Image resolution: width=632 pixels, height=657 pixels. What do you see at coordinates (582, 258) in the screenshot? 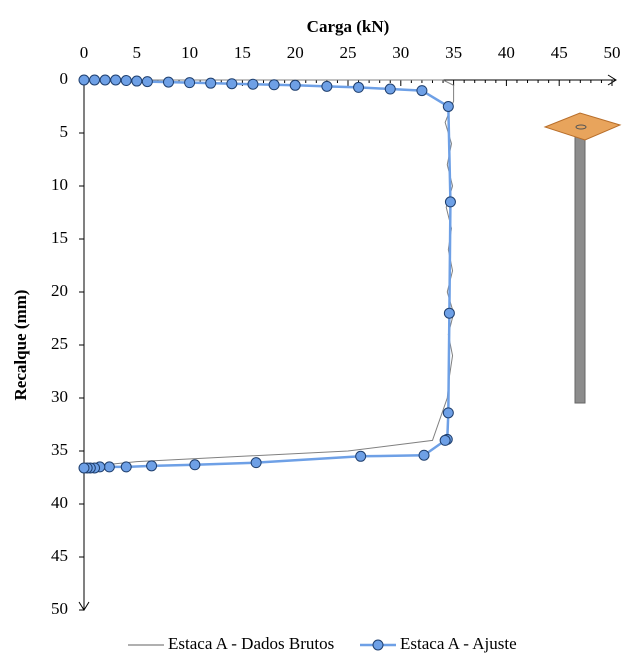
I see `pile-illustration` at bounding box center [582, 258].